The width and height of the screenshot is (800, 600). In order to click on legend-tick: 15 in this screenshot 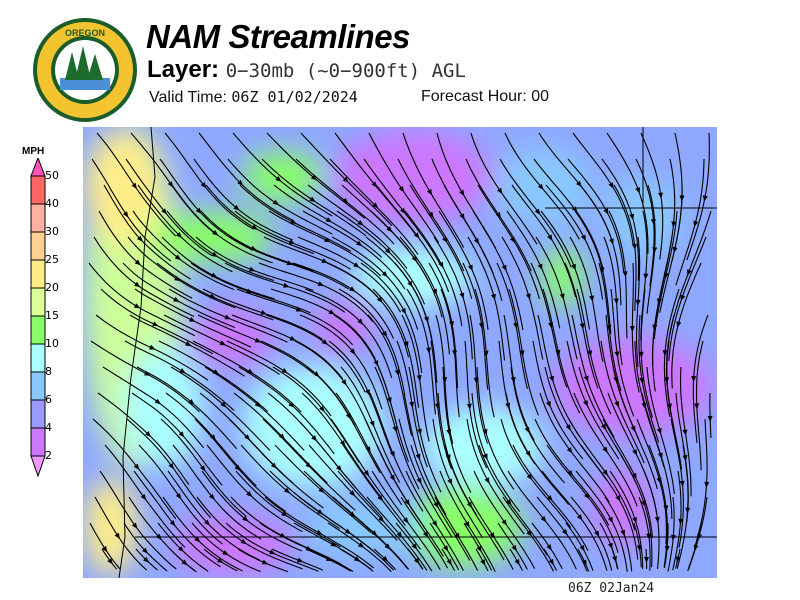, I will do `click(52, 315)`.